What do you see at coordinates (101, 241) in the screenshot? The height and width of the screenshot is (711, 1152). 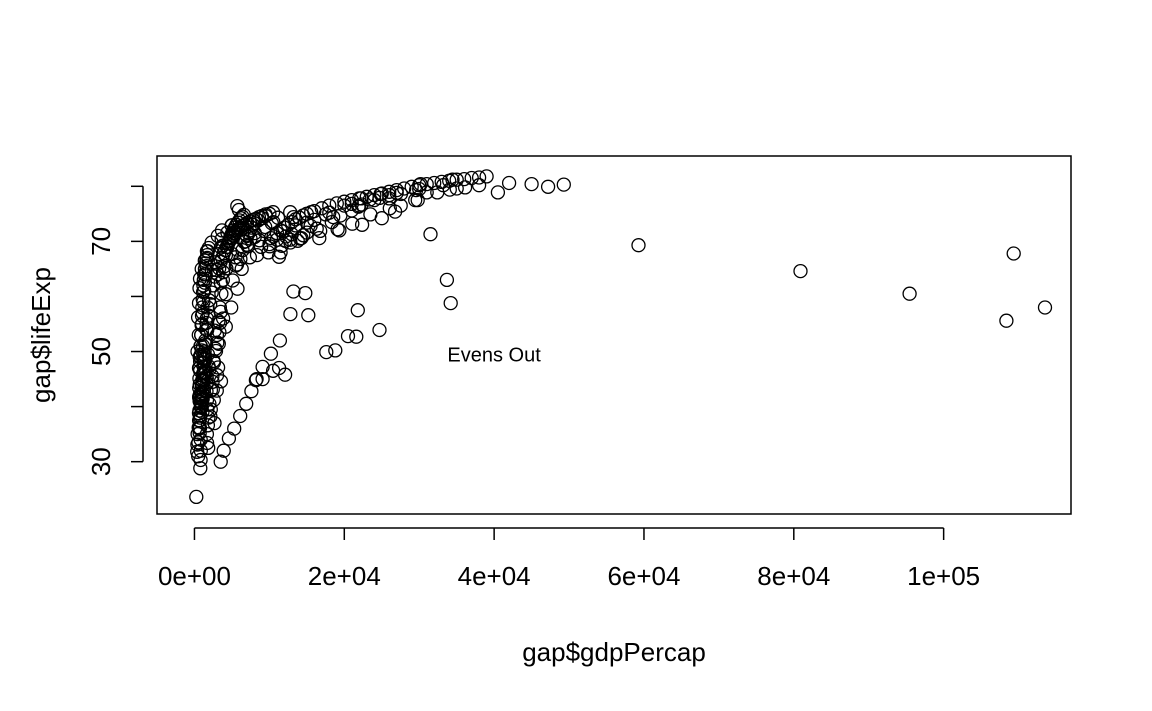 I see `y-tick-label: 70` at bounding box center [101, 241].